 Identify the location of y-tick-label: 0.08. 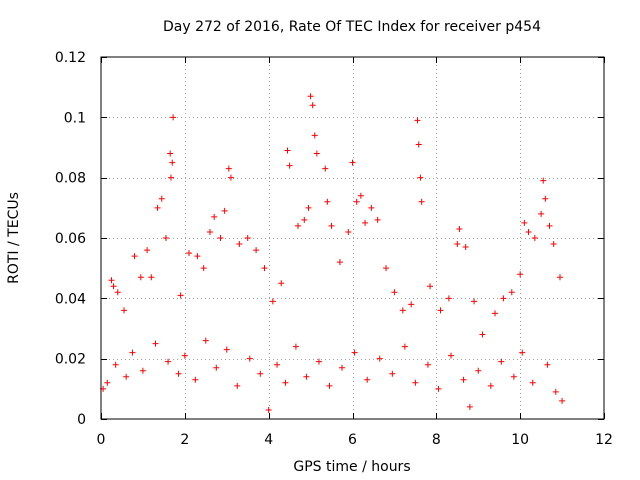
(70, 179).